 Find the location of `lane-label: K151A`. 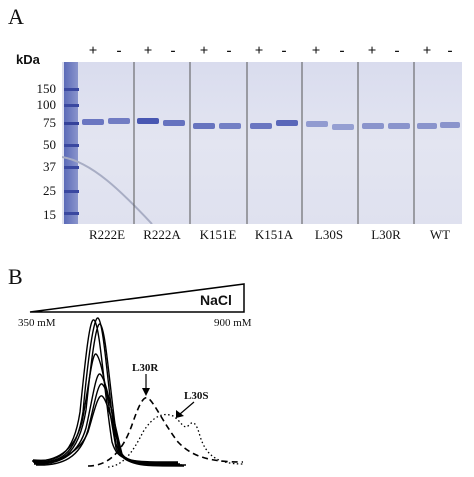

lane-label: K151A is located at coordinates (274, 234).